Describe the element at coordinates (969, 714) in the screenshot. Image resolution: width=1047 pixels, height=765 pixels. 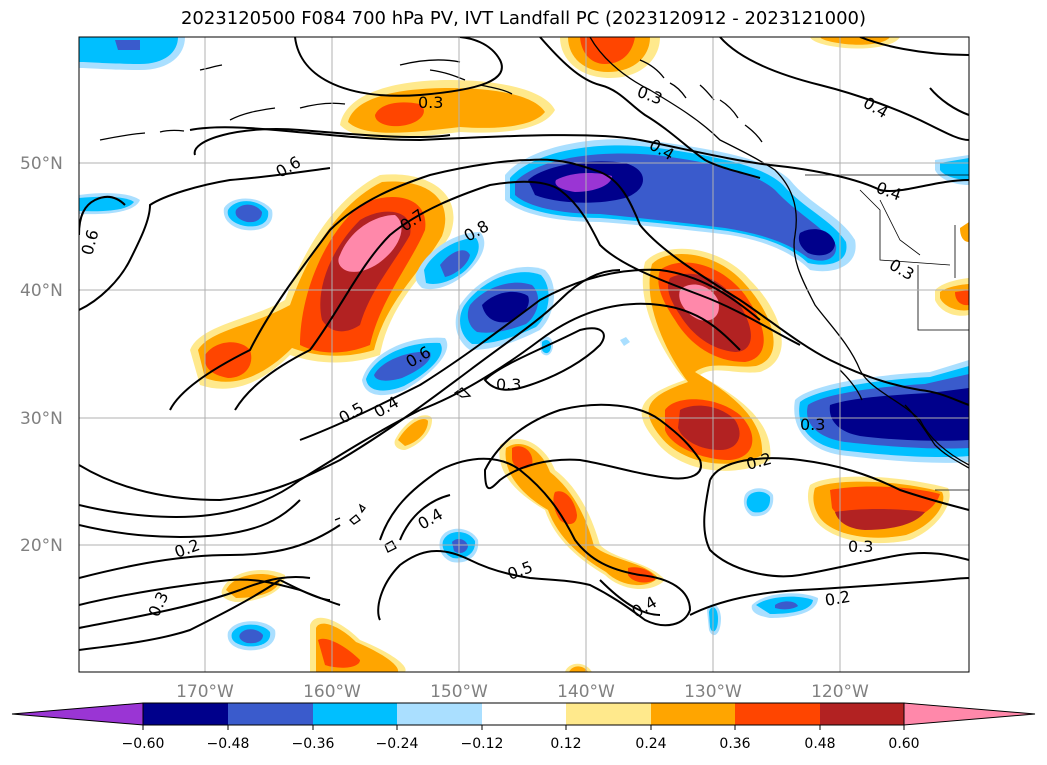
I see `colorbar-max-extension` at that location.